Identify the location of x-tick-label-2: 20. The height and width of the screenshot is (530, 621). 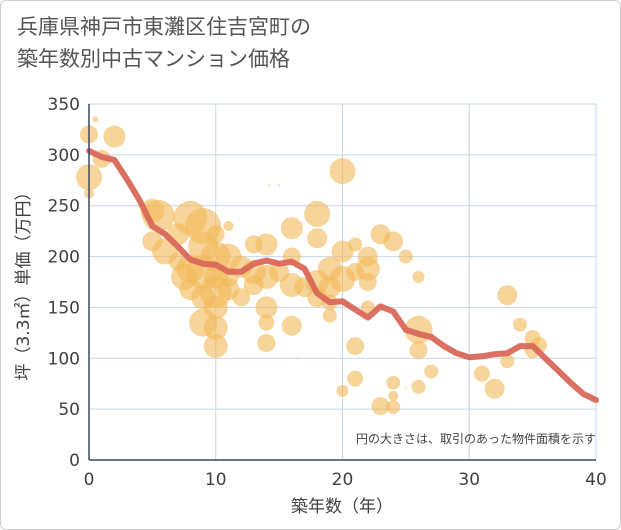
(343, 480).